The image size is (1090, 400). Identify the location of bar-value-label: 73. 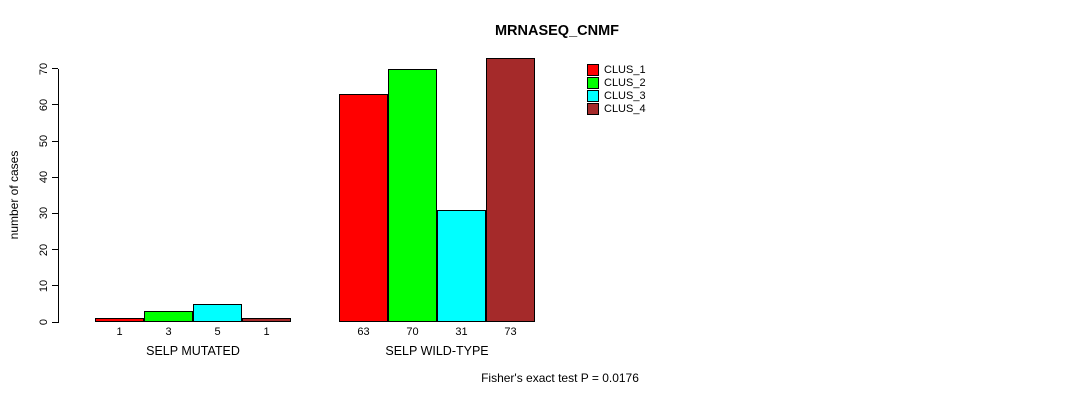
(510, 332).